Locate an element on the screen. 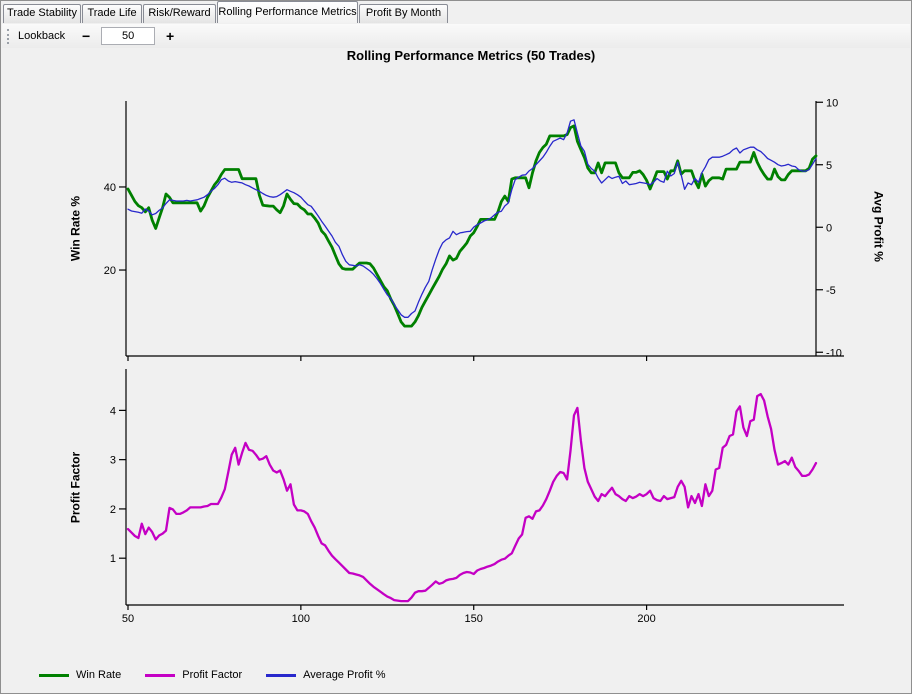 This screenshot has height=694, width=912. svg-text: 1 is located at coordinates (113, 559).